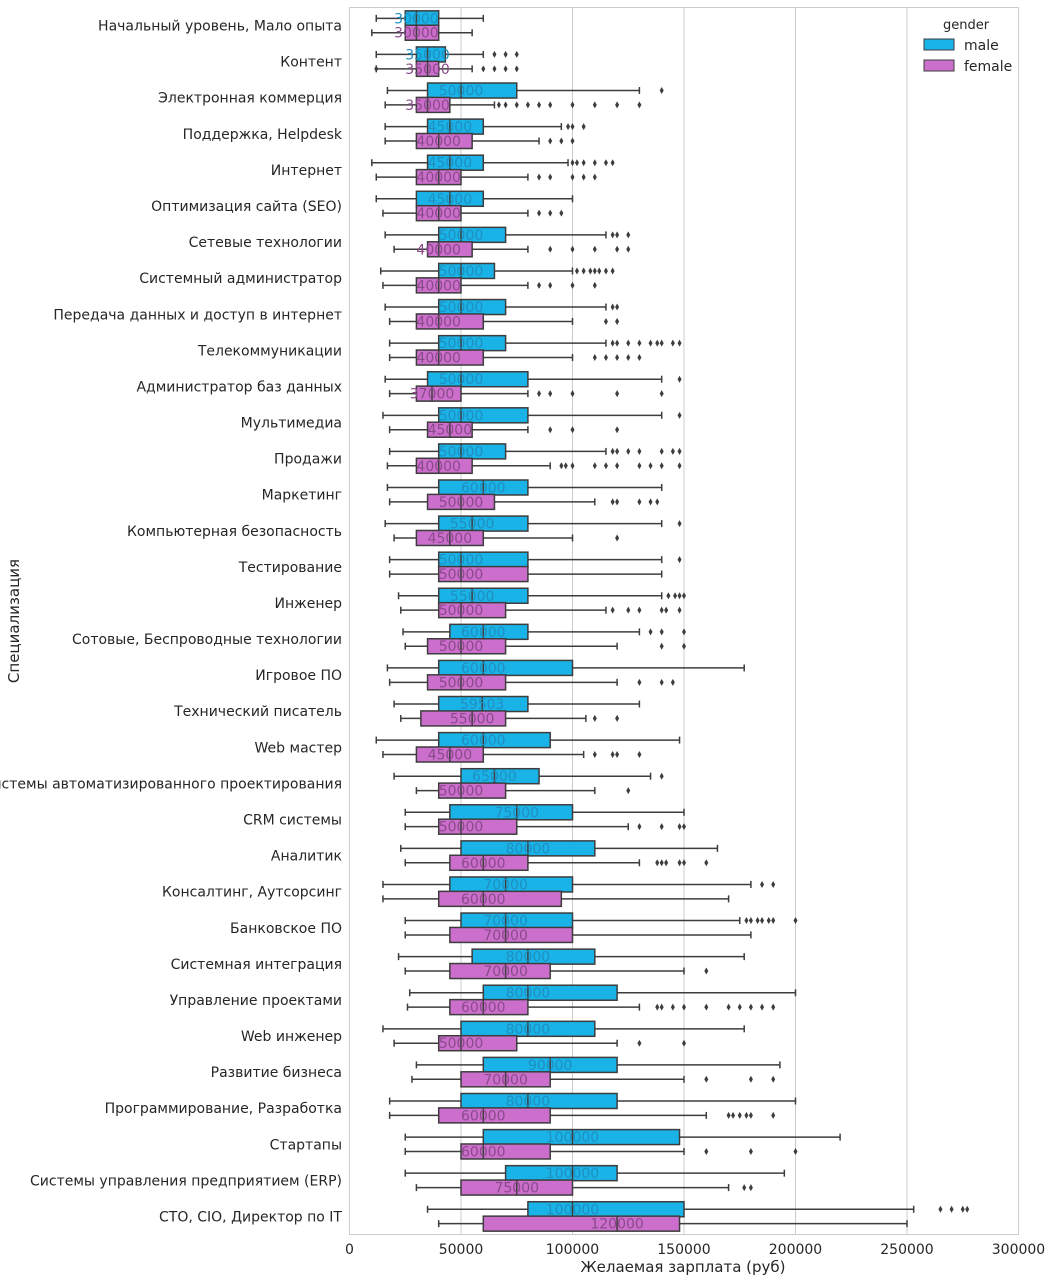  What do you see at coordinates (572, 1250) in the screenshot?
I see `x-tick-label: 100000` at bounding box center [572, 1250].